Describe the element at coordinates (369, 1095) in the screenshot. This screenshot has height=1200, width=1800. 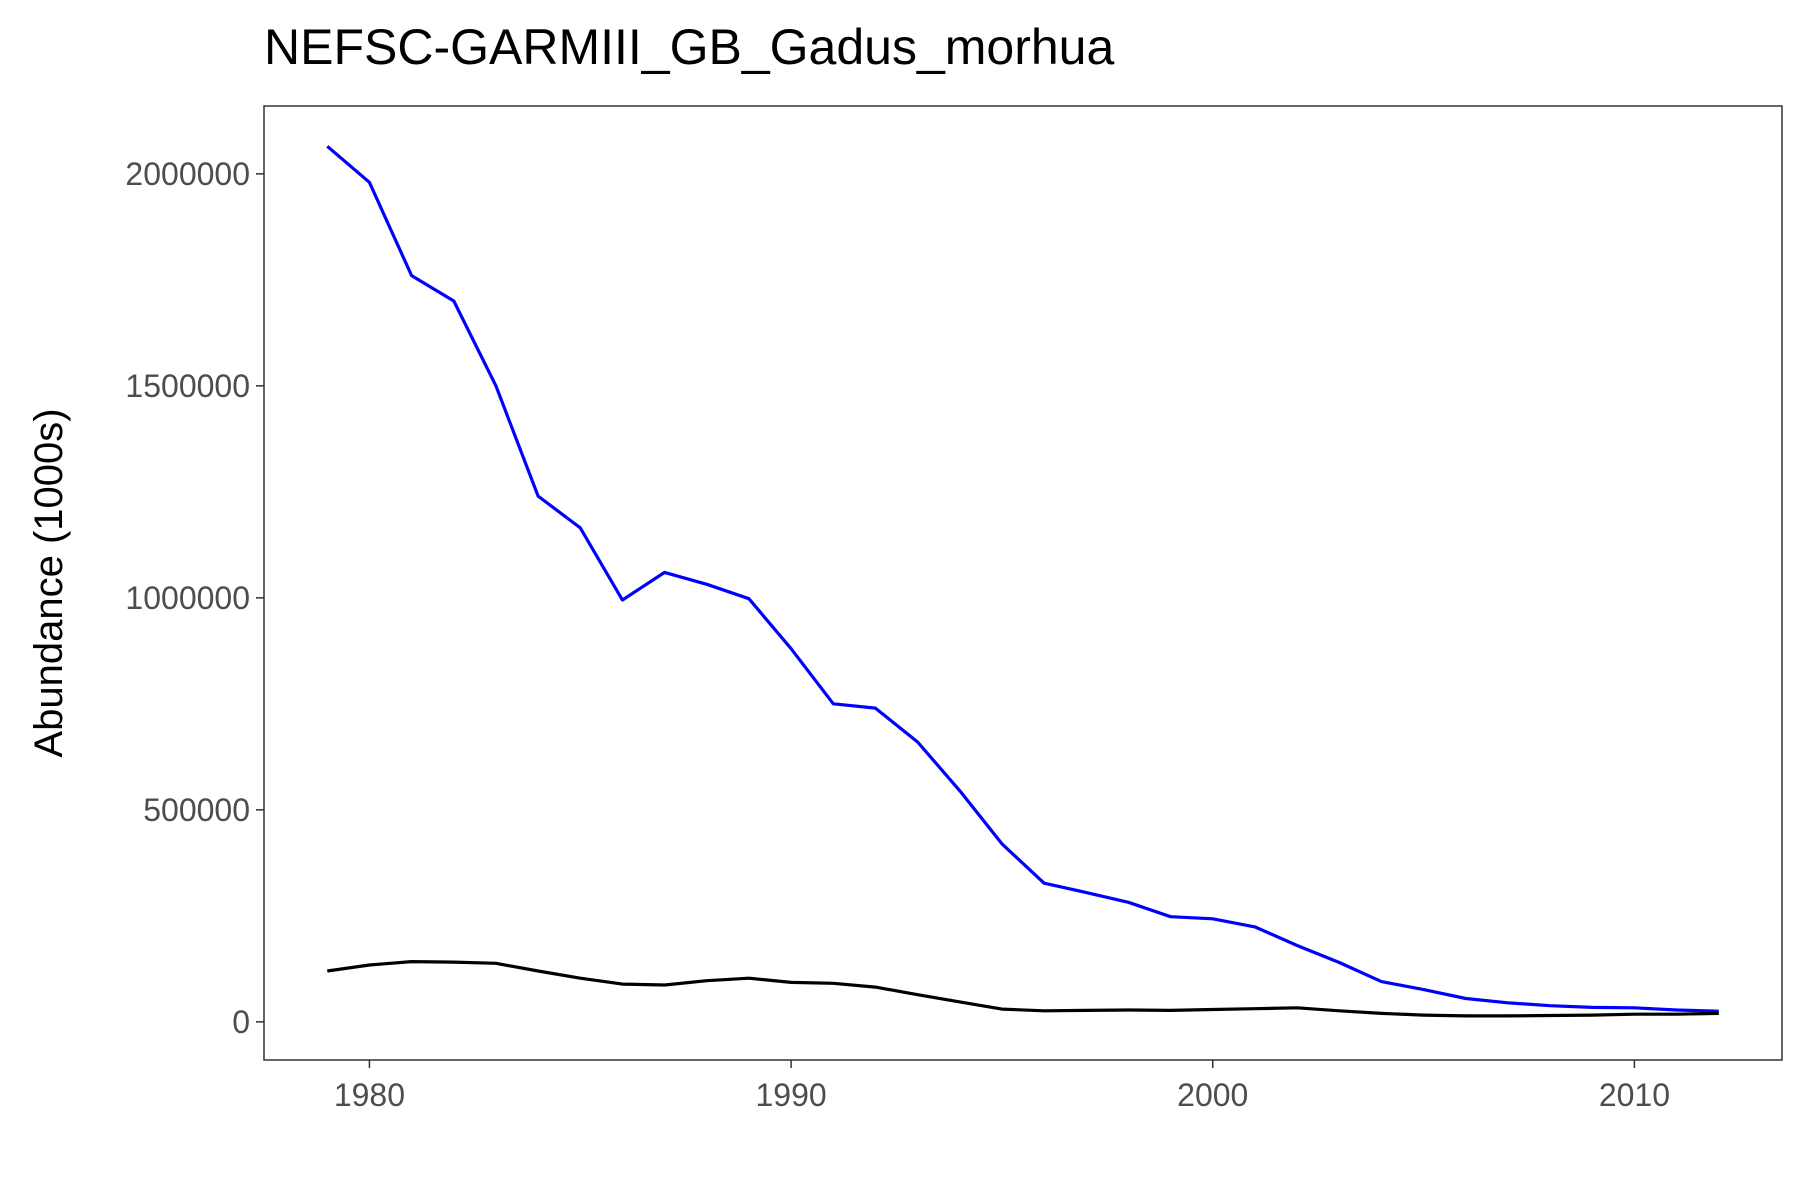
I see `x-tick-label: 1980` at that location.